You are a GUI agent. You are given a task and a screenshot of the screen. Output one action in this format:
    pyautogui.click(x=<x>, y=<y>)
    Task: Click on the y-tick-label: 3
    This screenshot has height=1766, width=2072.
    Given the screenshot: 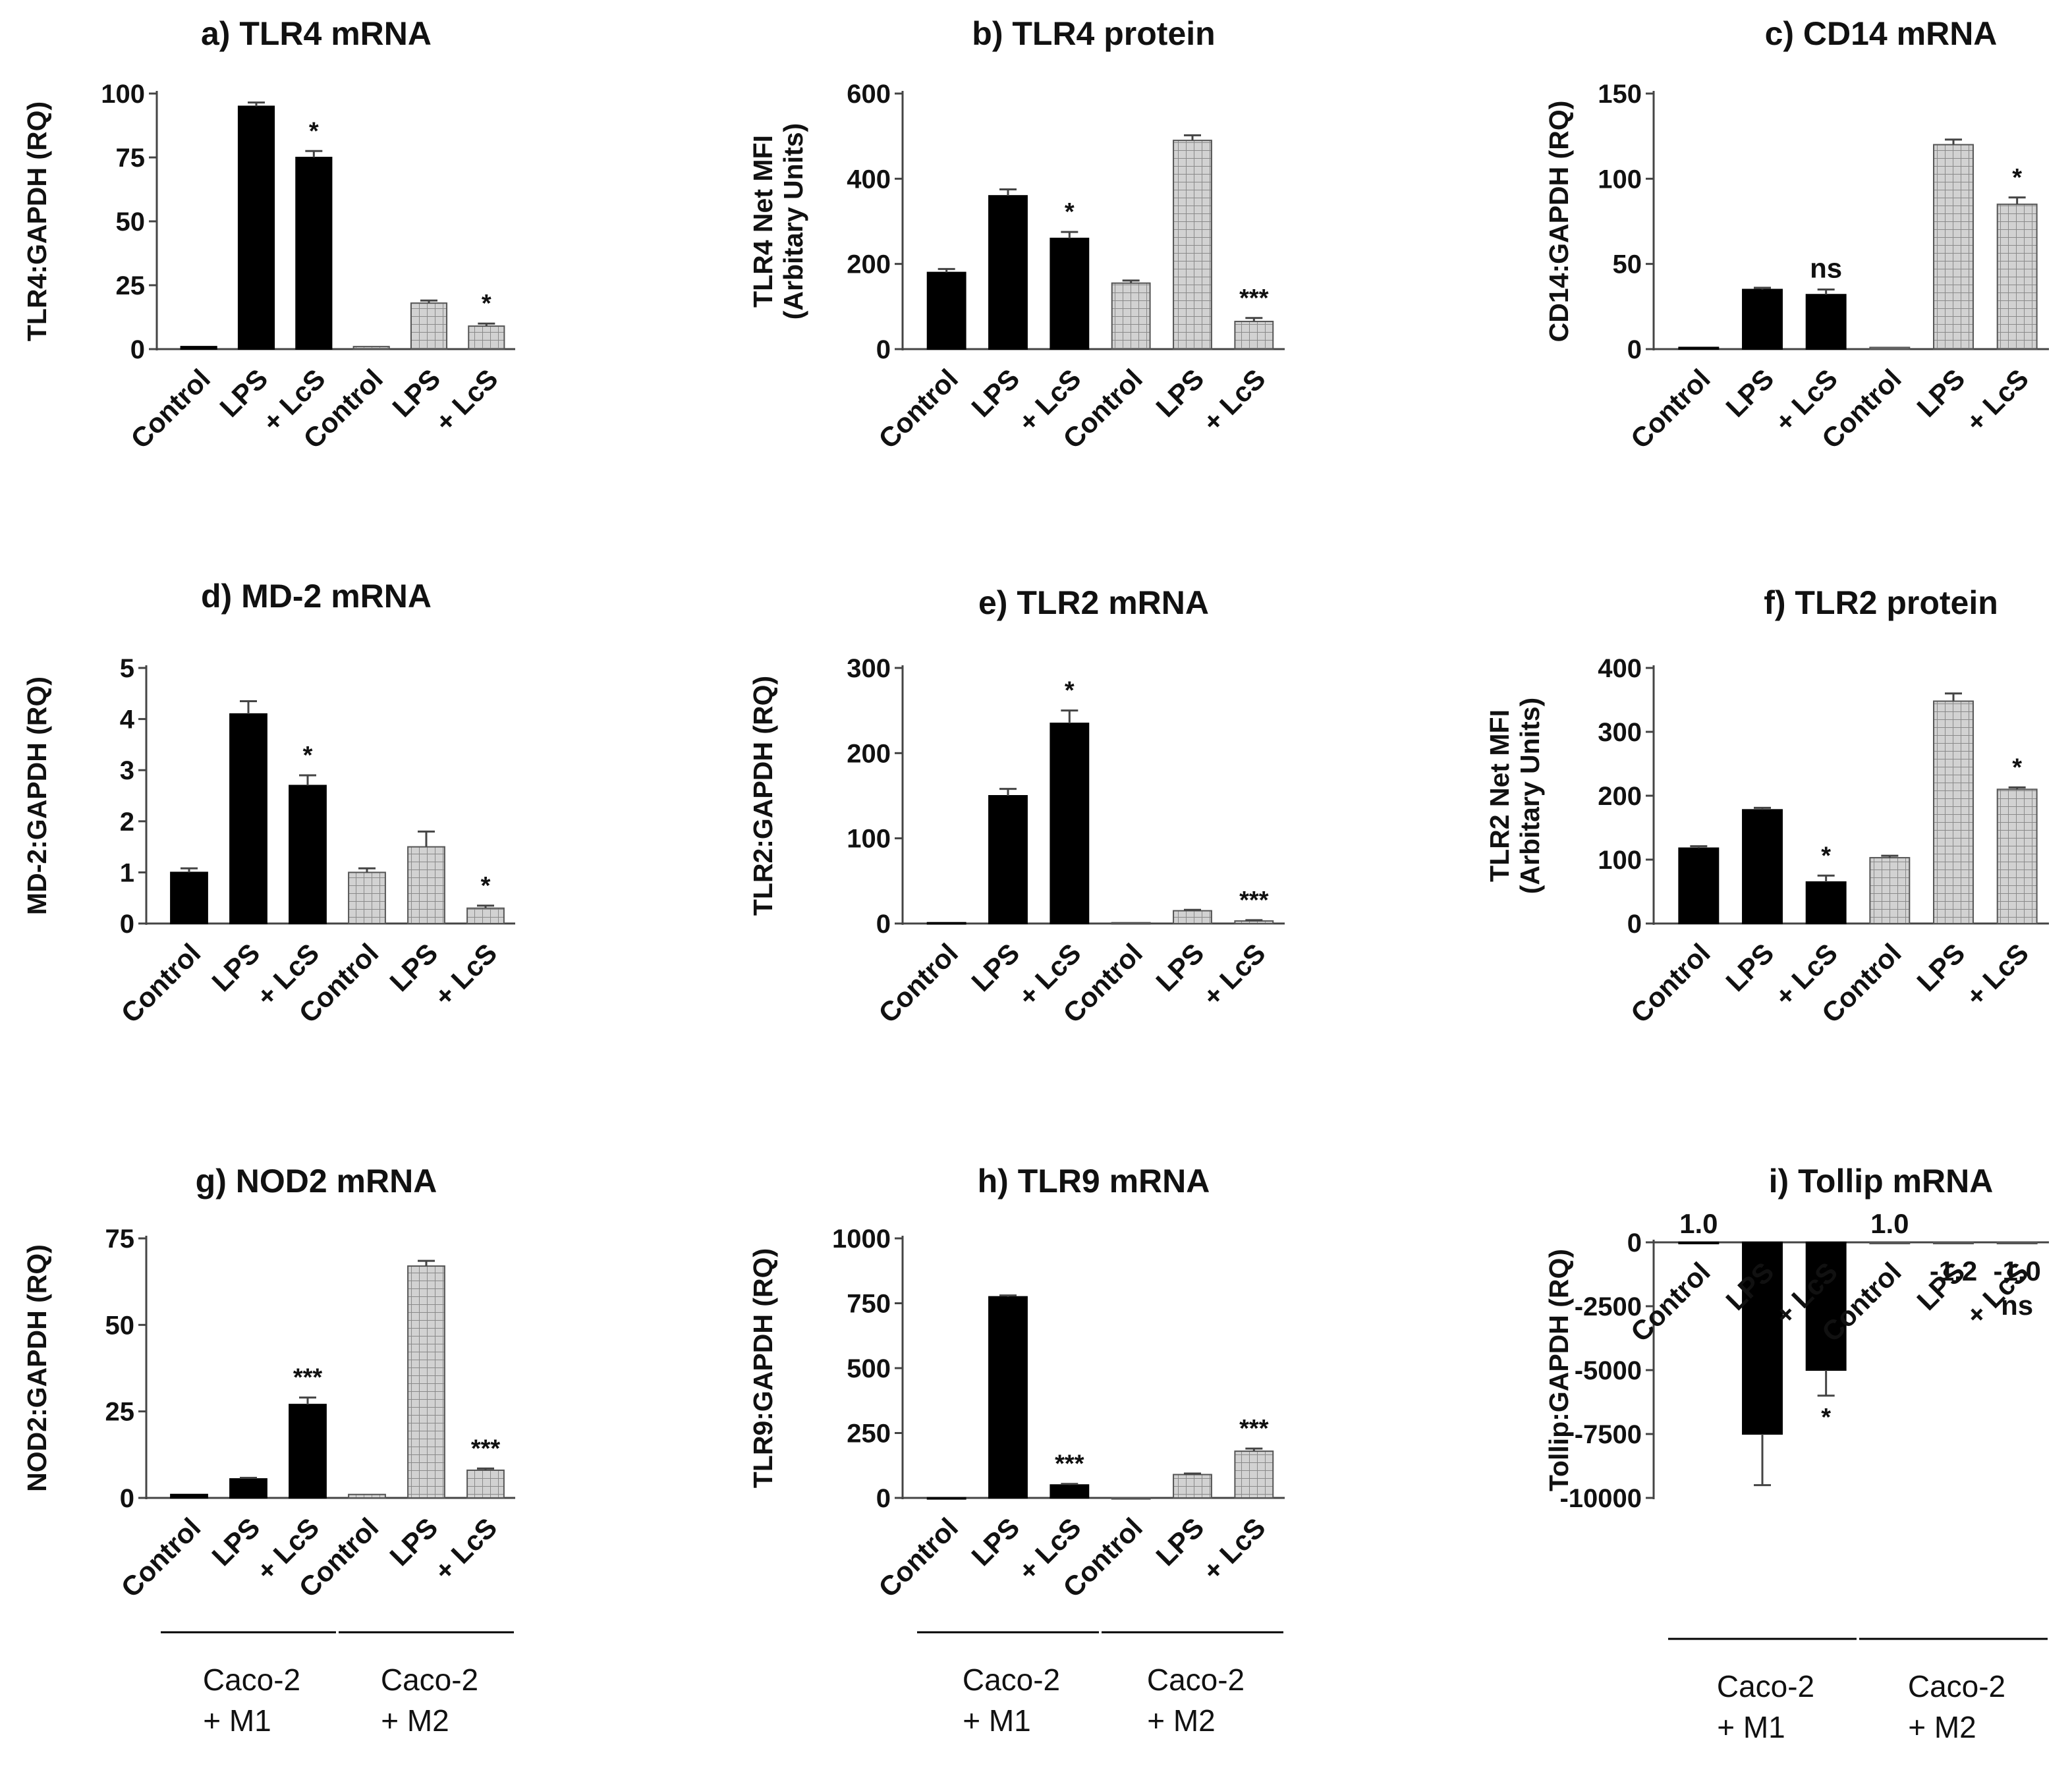 What is the action you would take?
    pyautogui.click(x=127, y=770)
    